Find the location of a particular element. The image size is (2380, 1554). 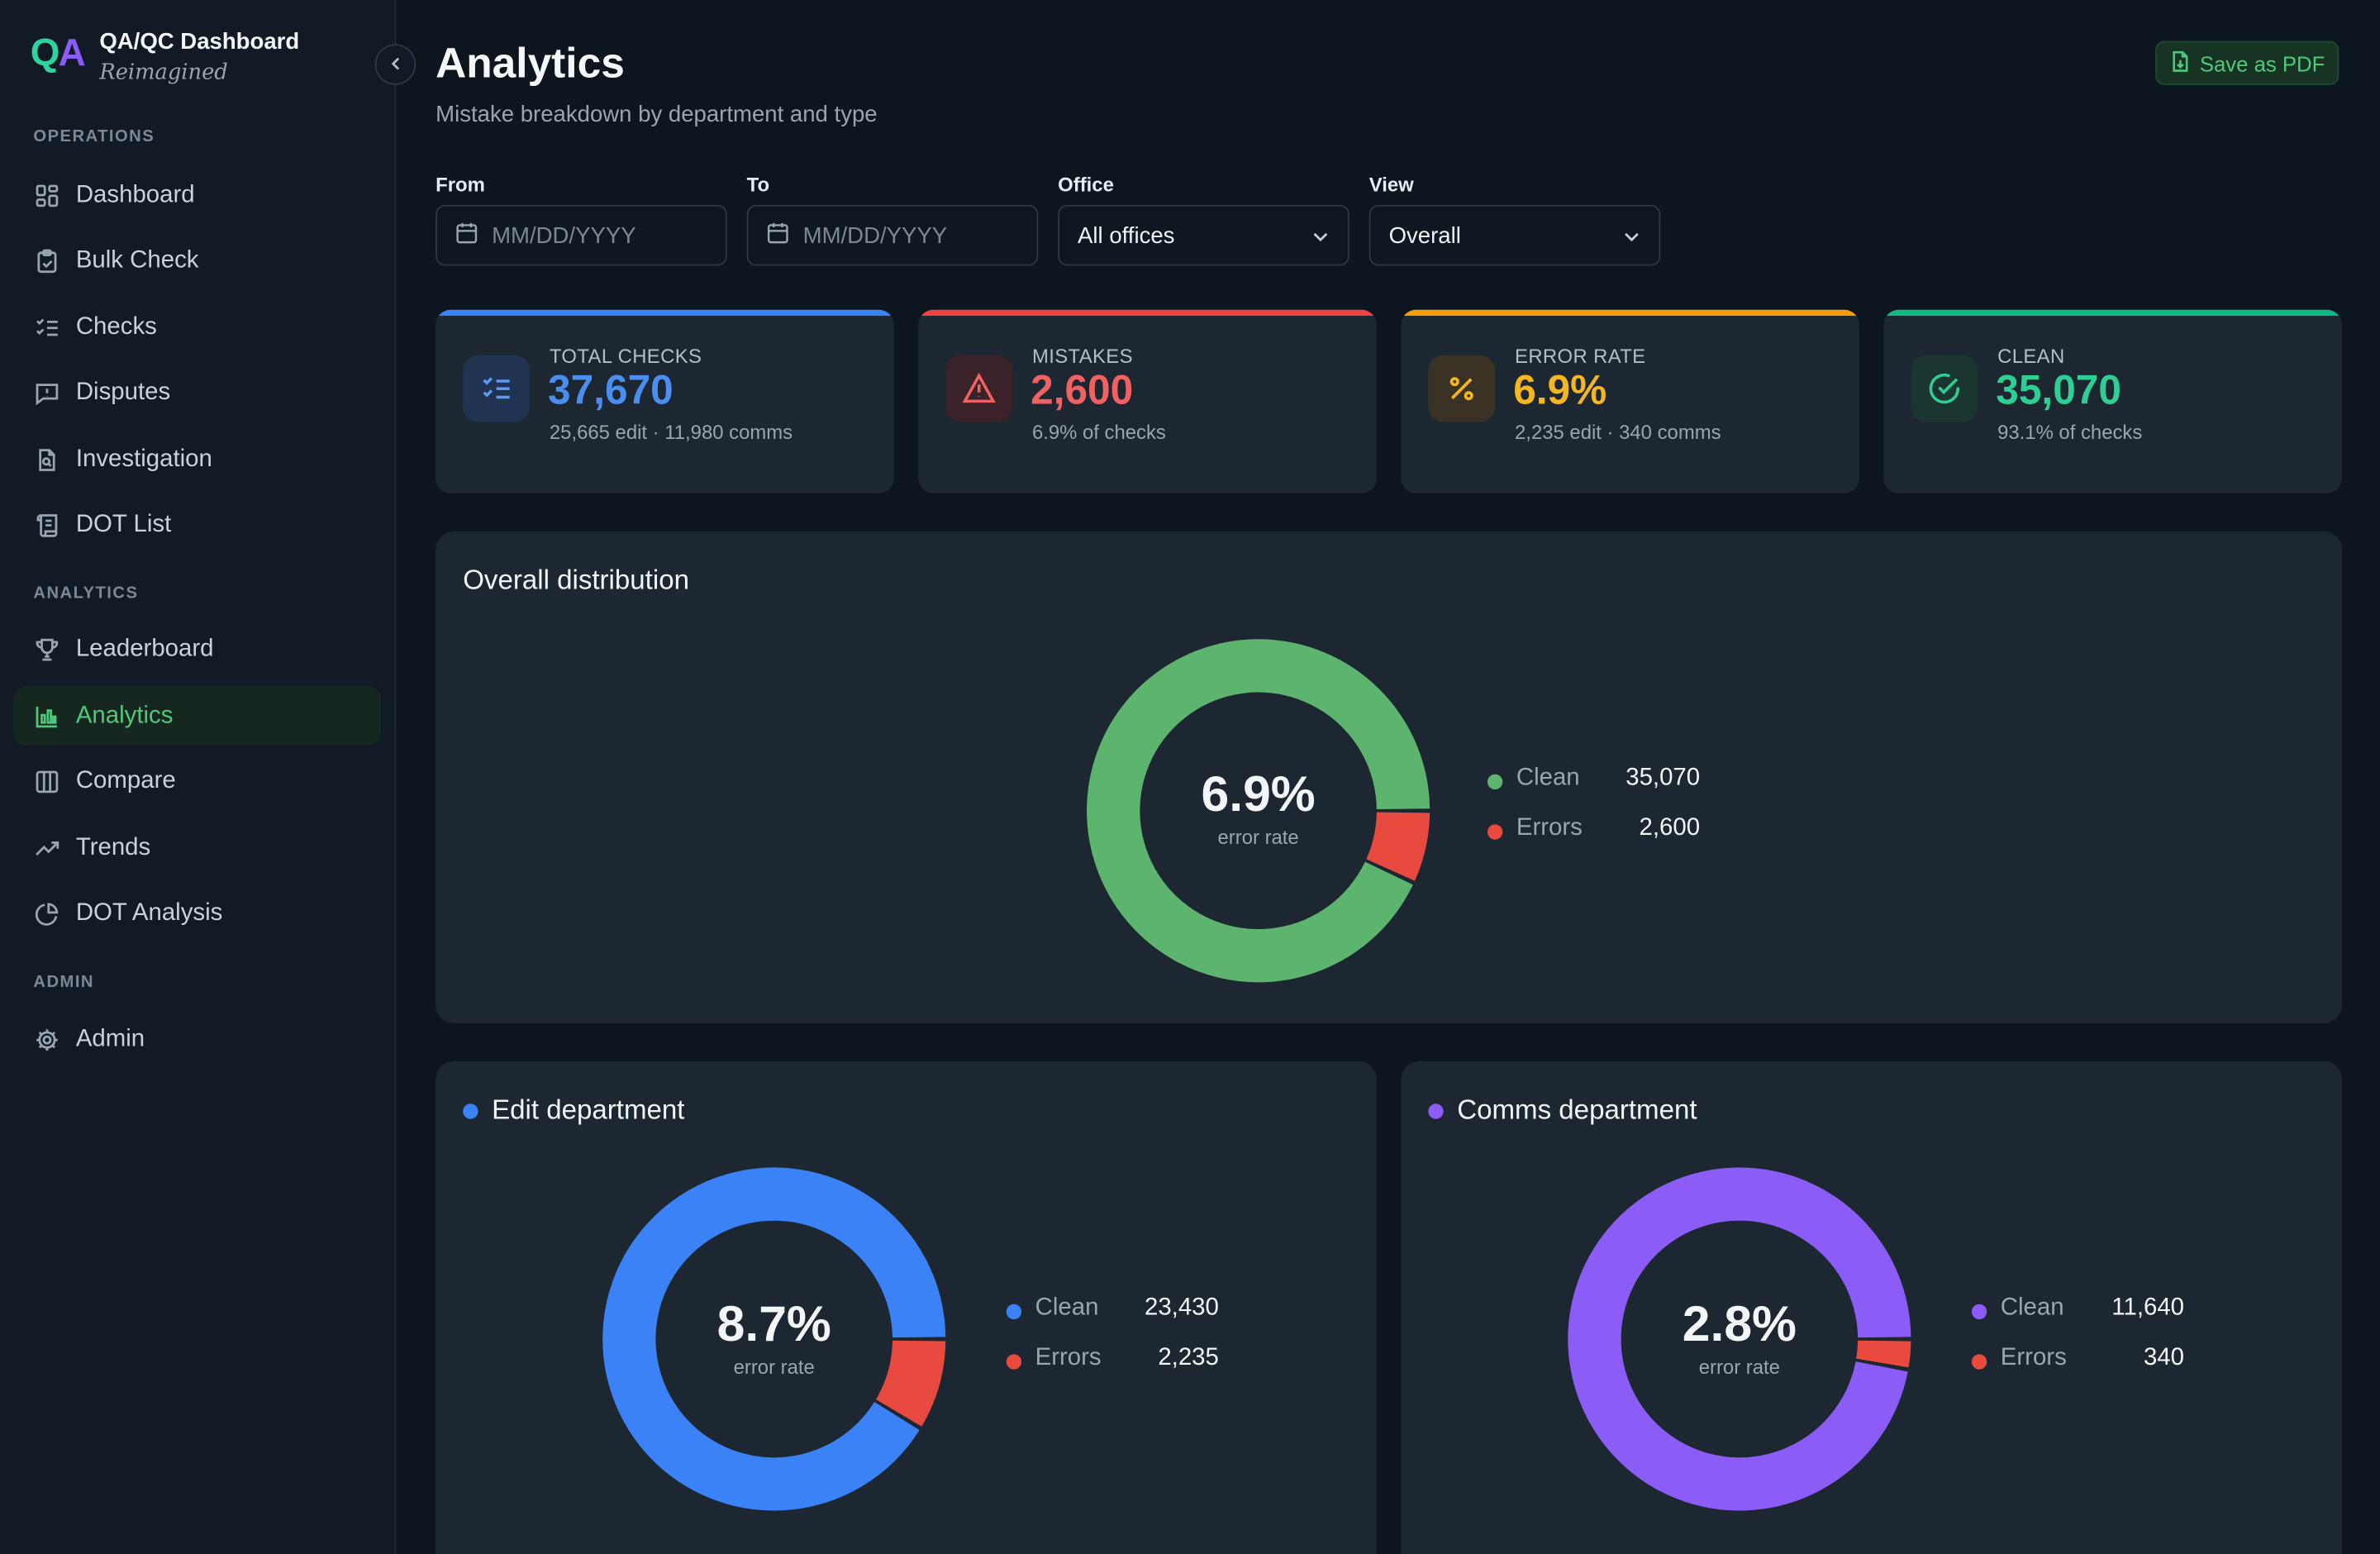

percent-icon is located at coordinates (1462, 388).